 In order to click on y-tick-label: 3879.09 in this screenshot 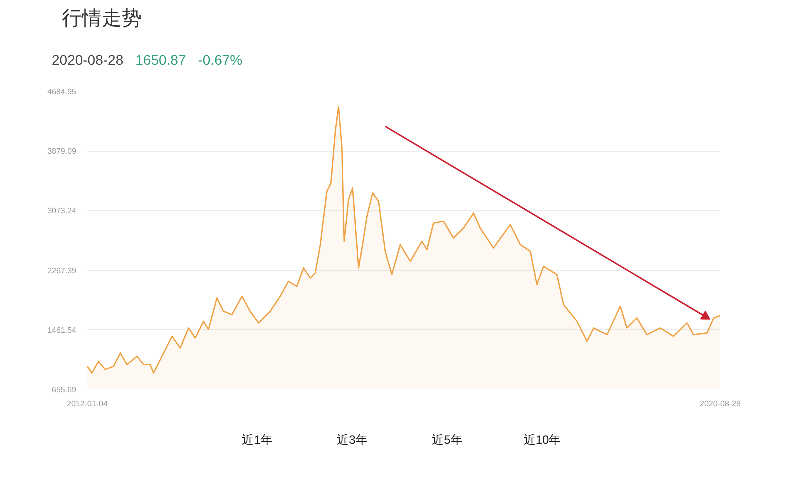, I will do `click(63, 151)`.